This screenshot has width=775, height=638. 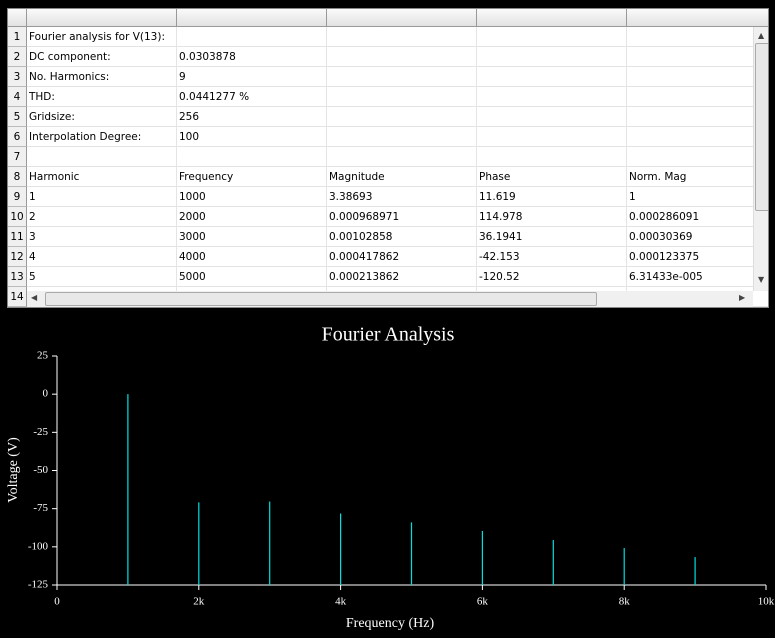 I want to click on row-number: 1, so click(x=17, y=37).